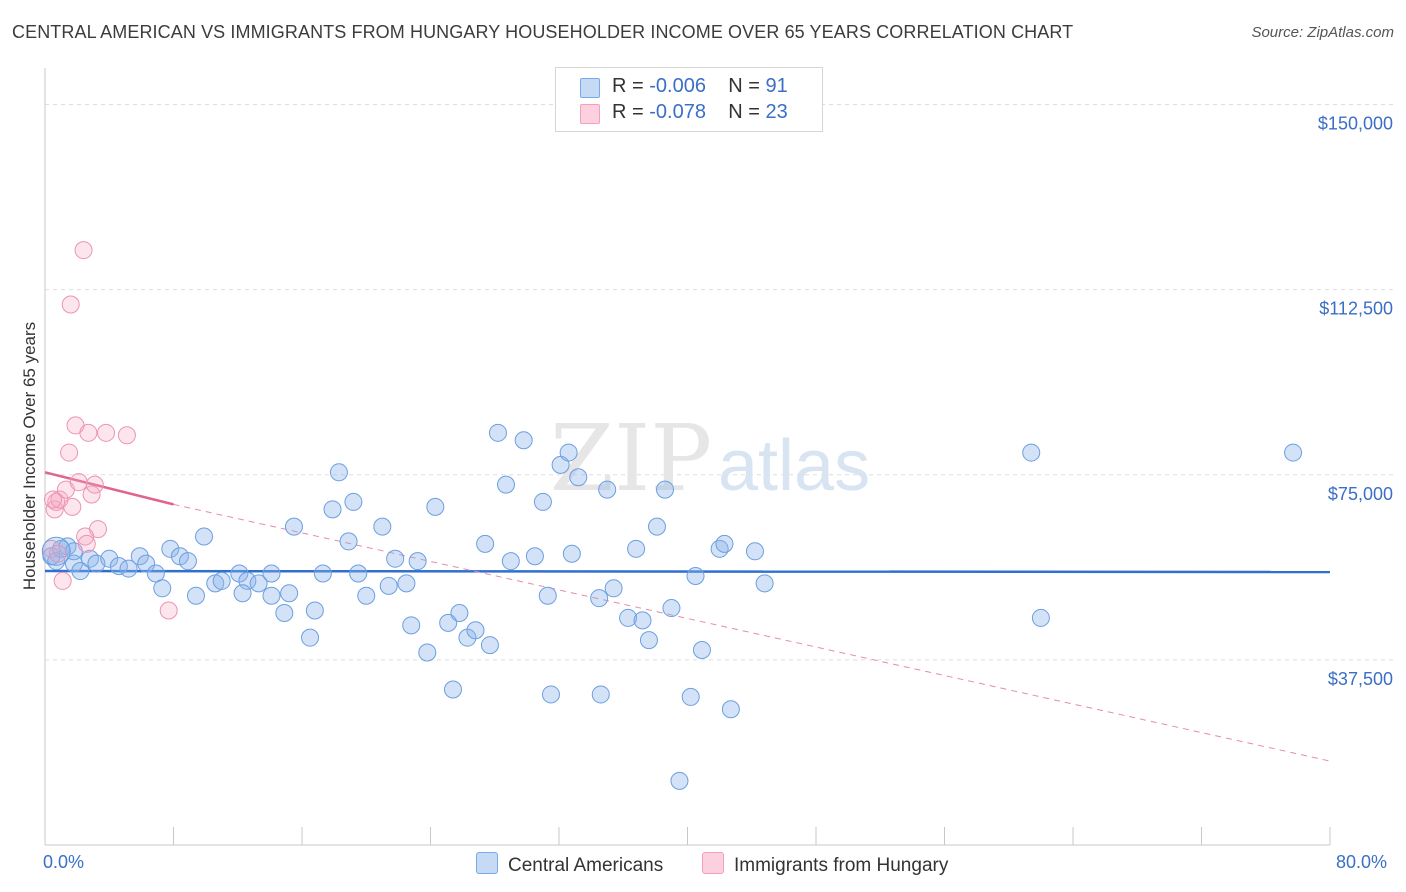 Image resolution: width=1406 pixels, height=892 pixels. Describe the element at coordinates (794, 466) in the screenshot. I see `watermark-atlas: atlas` at that location.